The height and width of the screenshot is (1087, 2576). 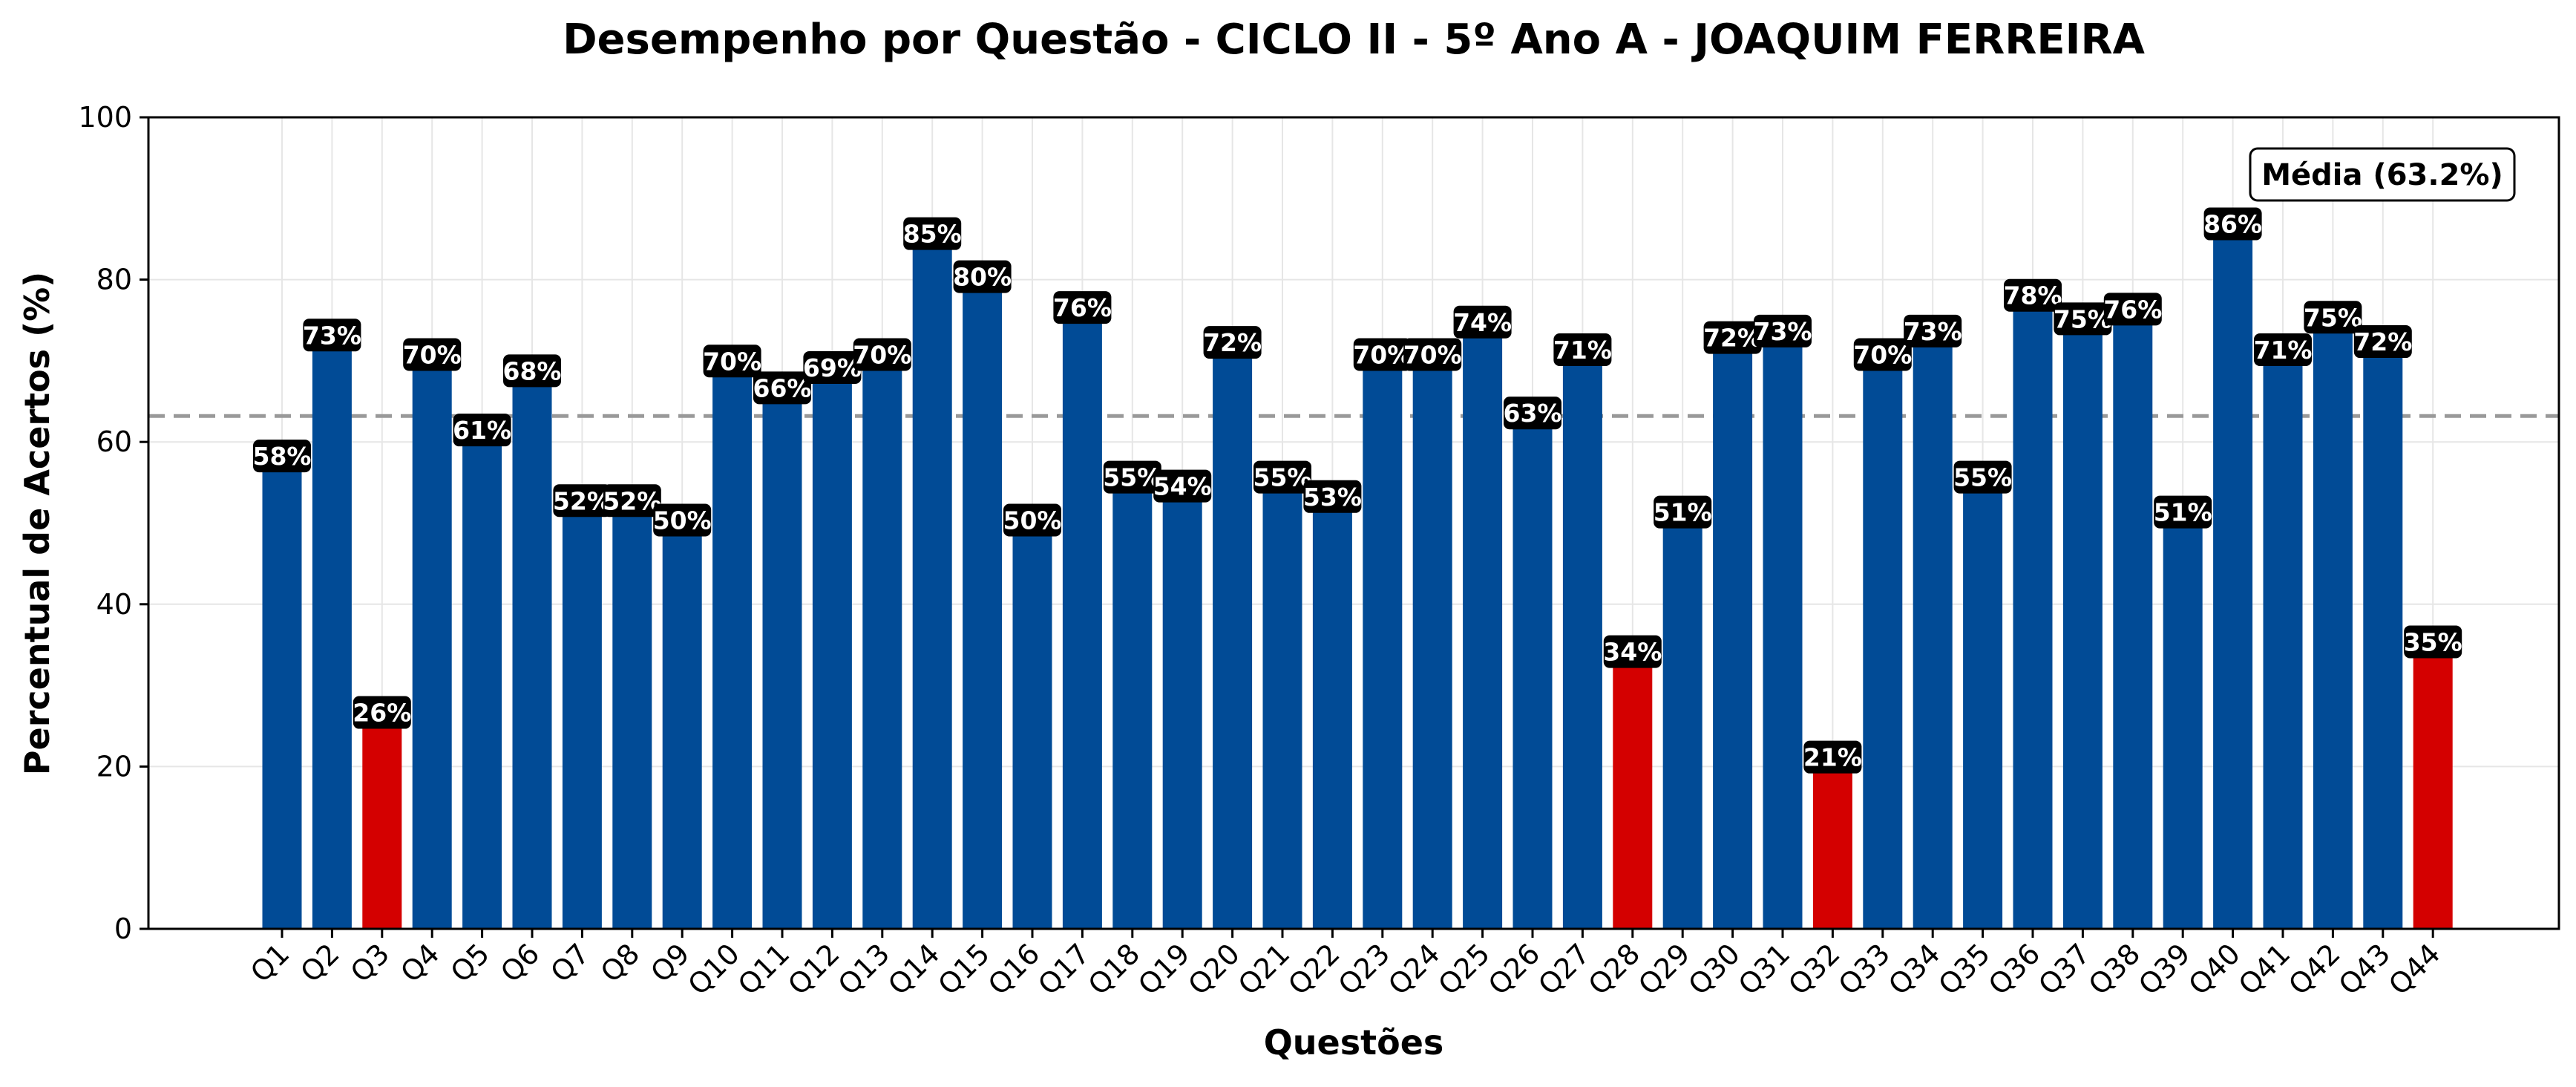 I want to click on bar-q2, so click(x=332, y=633).